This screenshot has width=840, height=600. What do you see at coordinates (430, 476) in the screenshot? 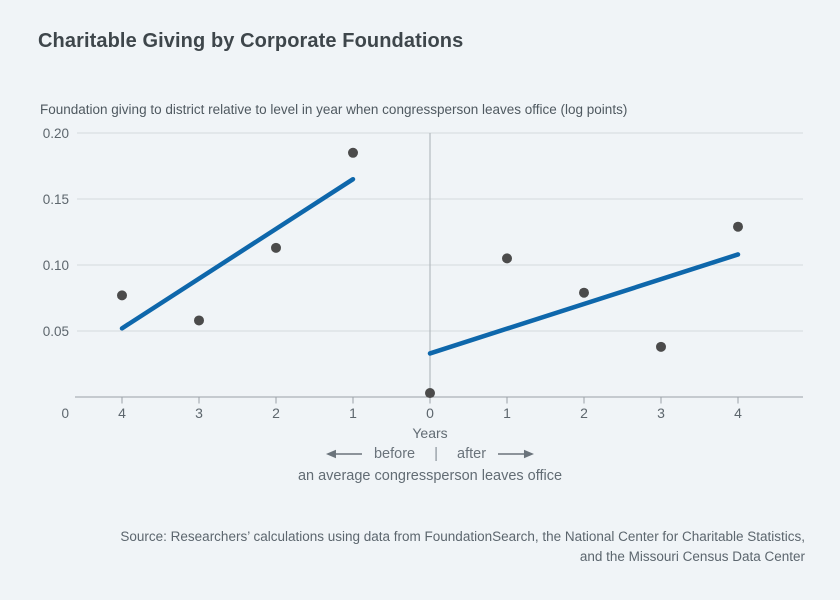
I see `x-axis-caption: an average congressperson leaves office` at bounding box center [430, 476].